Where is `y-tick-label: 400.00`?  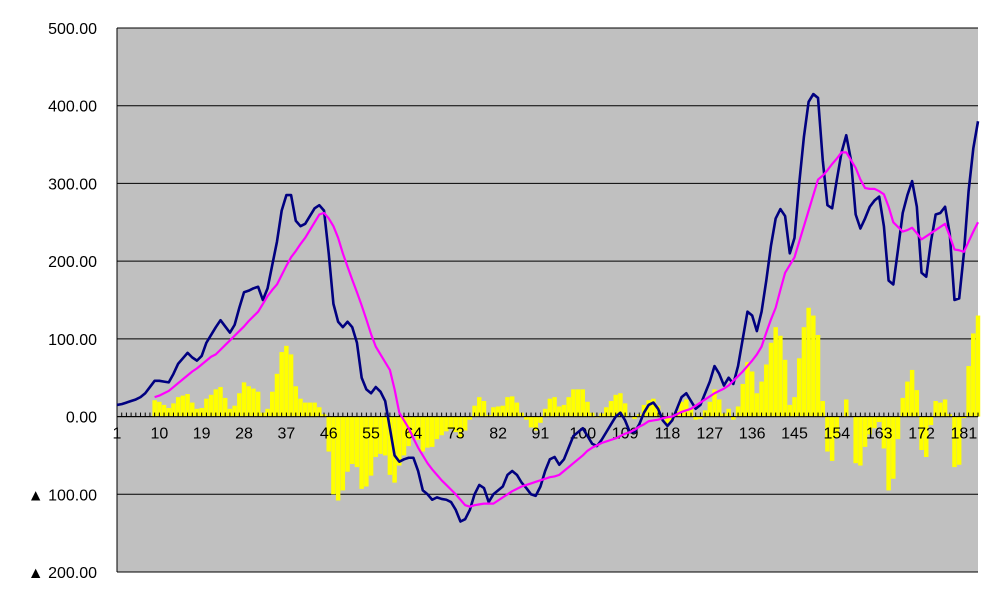 y-tick-label: 400.00 is located at coordinates (72, 107).